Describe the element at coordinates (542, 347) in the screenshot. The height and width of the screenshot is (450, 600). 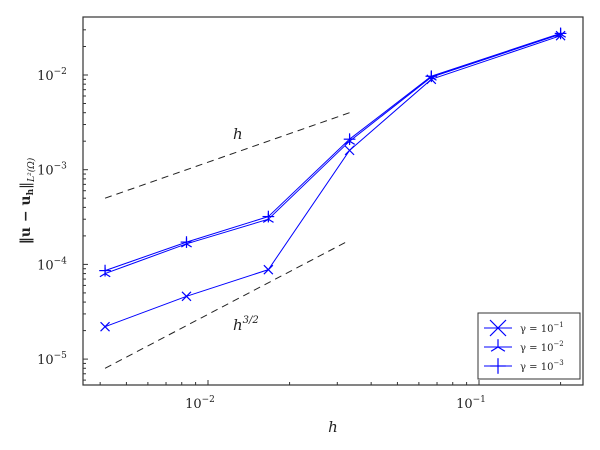
I see `legend-label-1: γ = 10−2` at that location.